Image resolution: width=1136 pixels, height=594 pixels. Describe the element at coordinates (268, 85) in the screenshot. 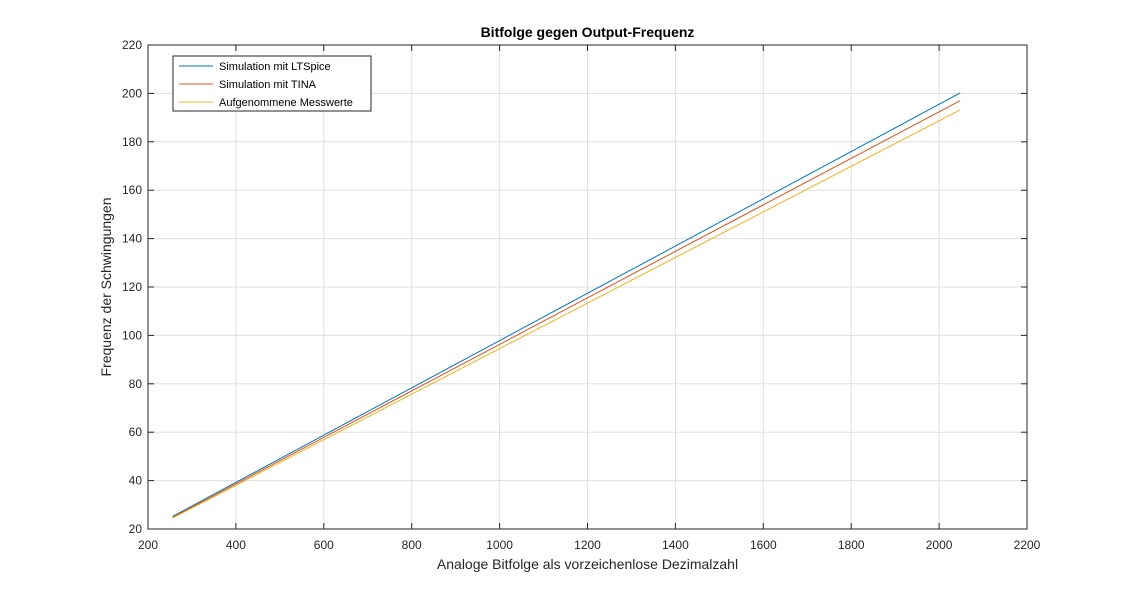

I see `legend-entry: Simulation mit TINA` at that location.